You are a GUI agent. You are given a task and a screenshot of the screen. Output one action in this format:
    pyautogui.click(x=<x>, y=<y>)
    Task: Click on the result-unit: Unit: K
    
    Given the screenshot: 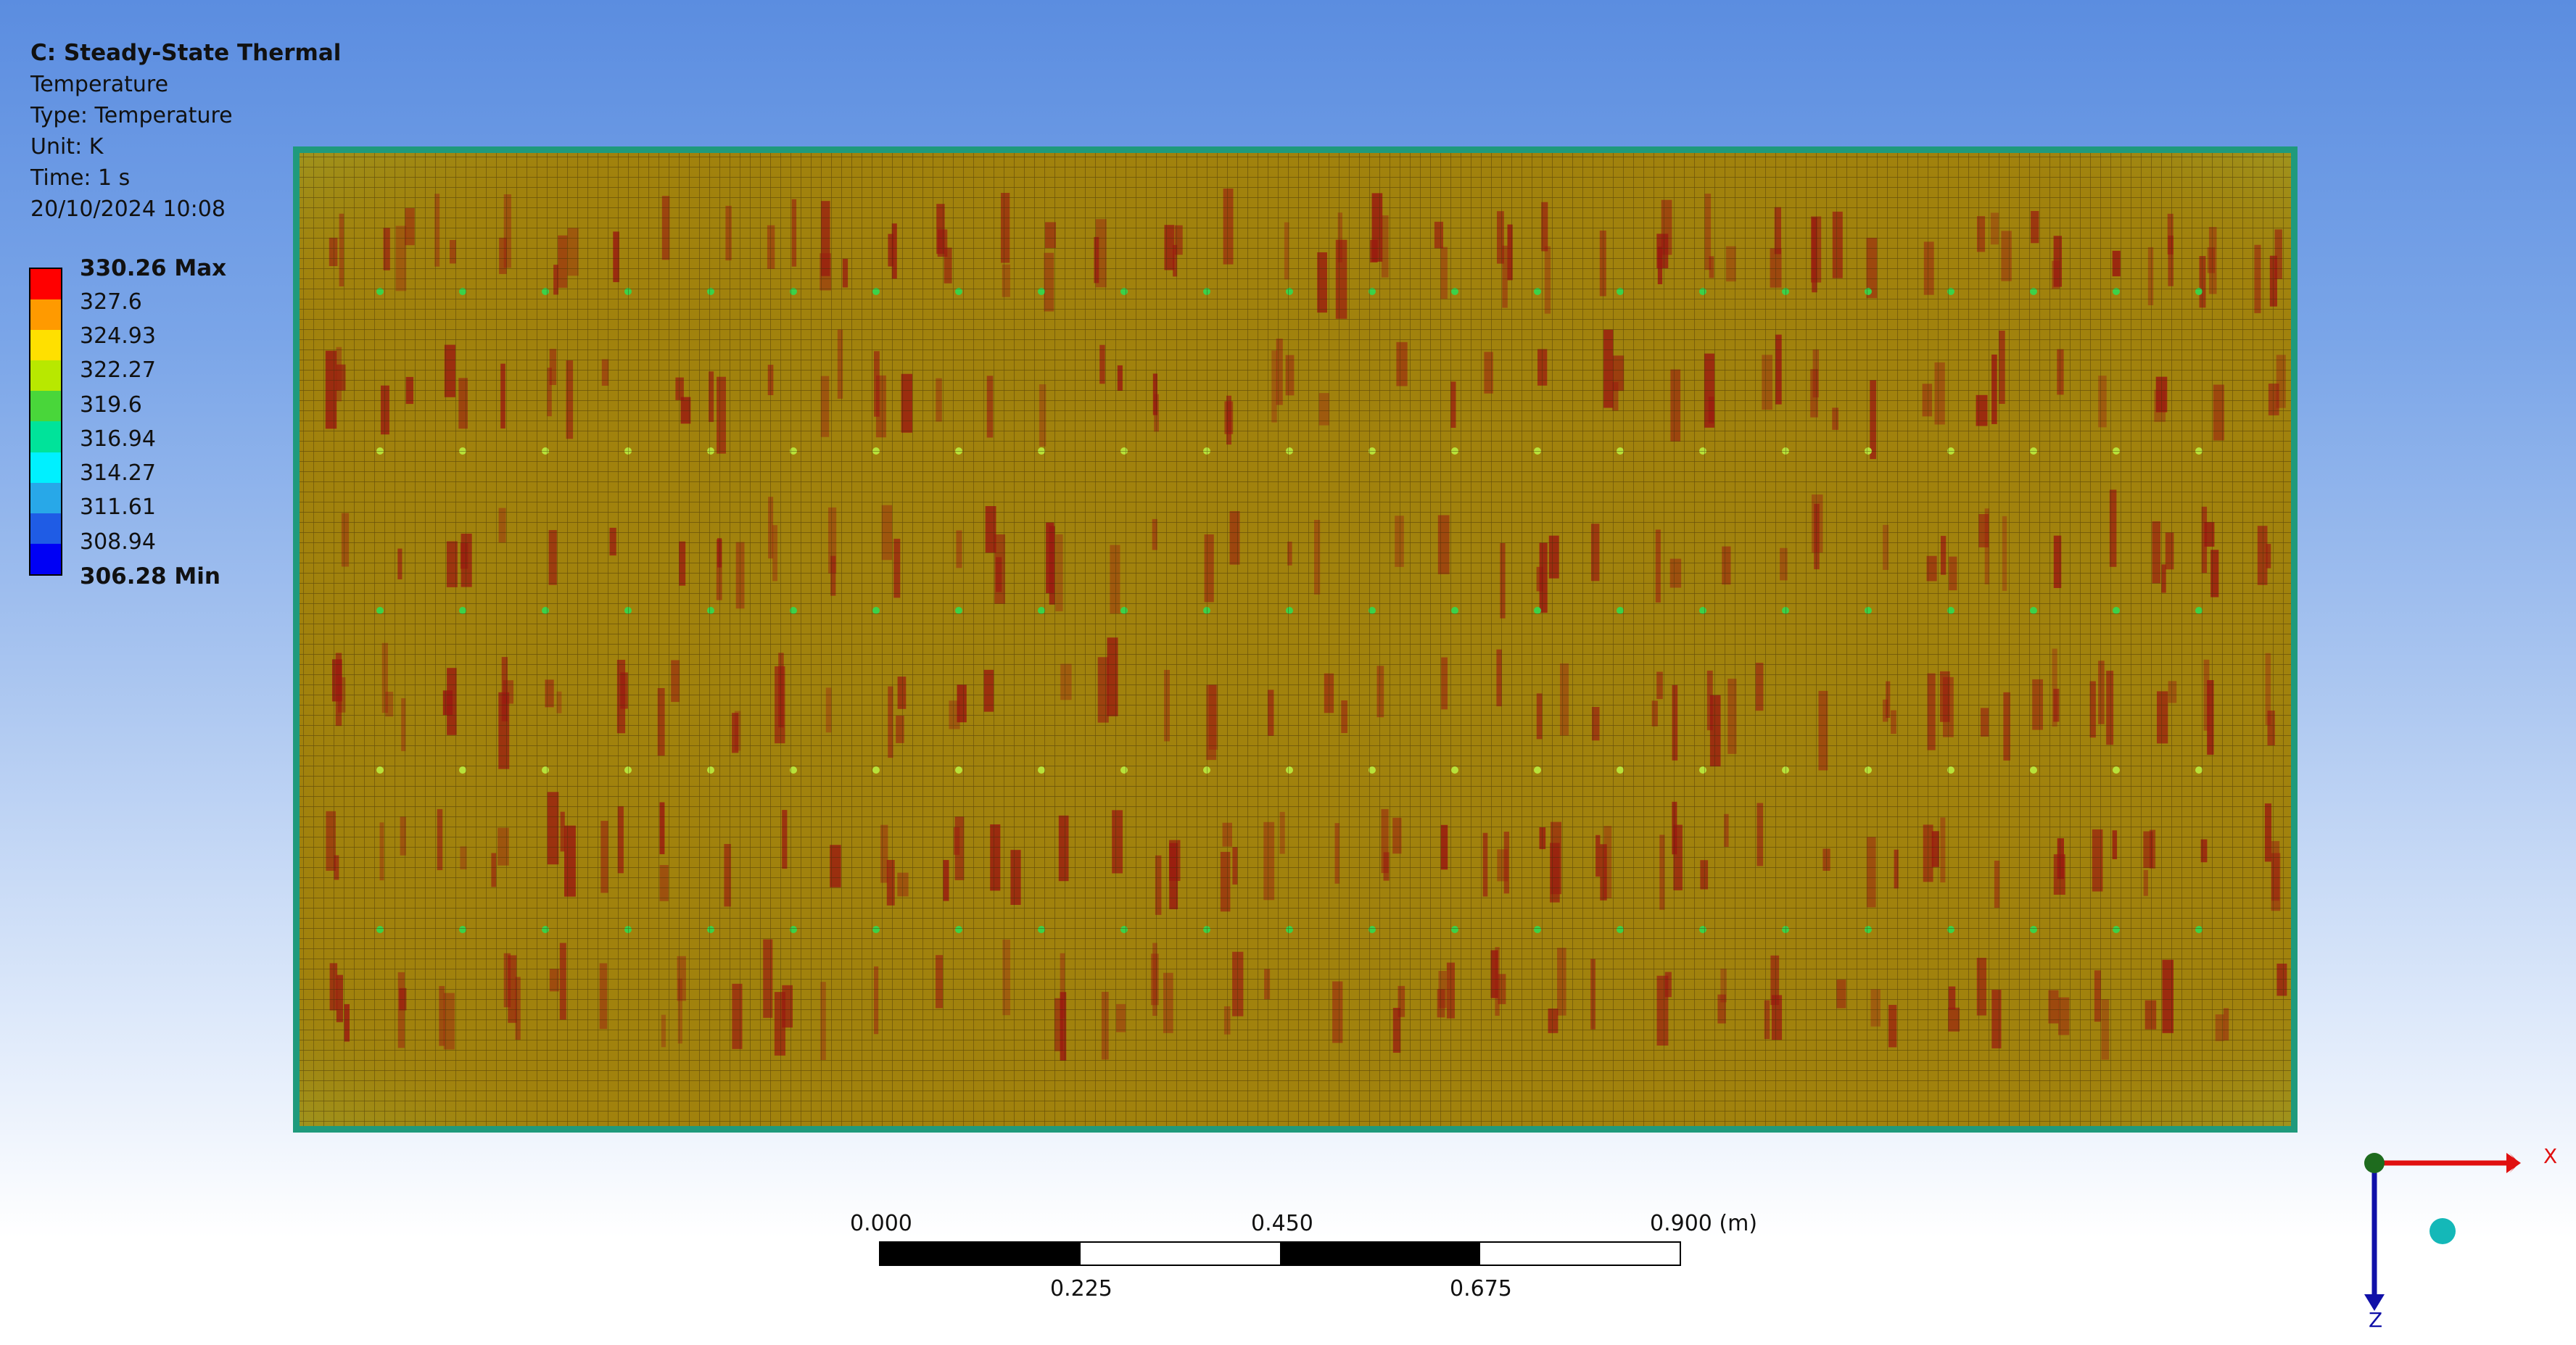 What is the action you would take?
    pyautogui.click(x=67, y=147)
    